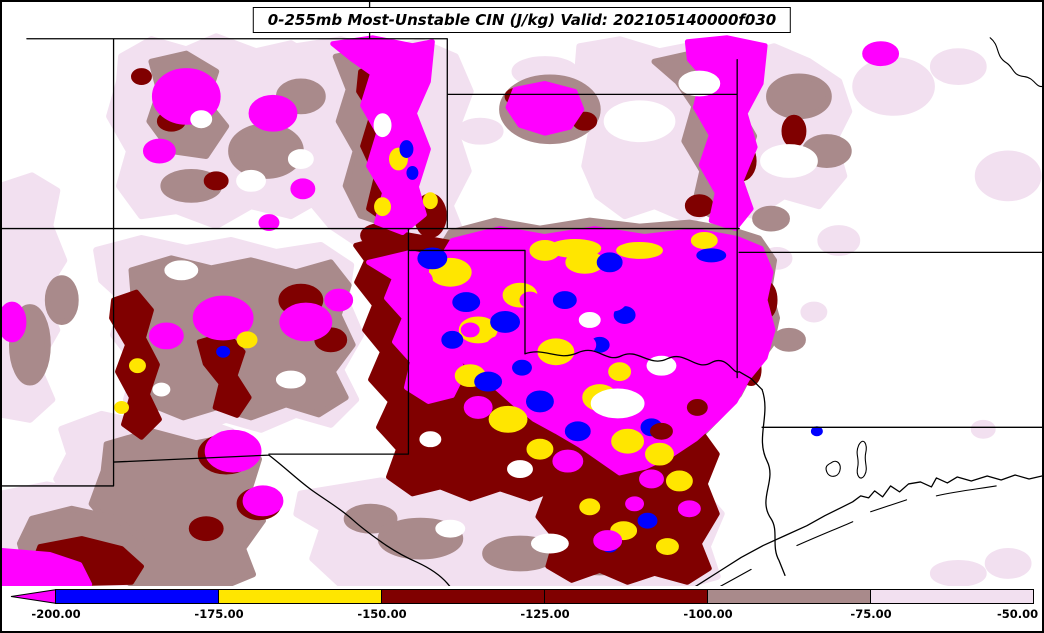  Describe the element at coordinates (773, 482) in the screenshot. I see `sabine-river-border` at that location.